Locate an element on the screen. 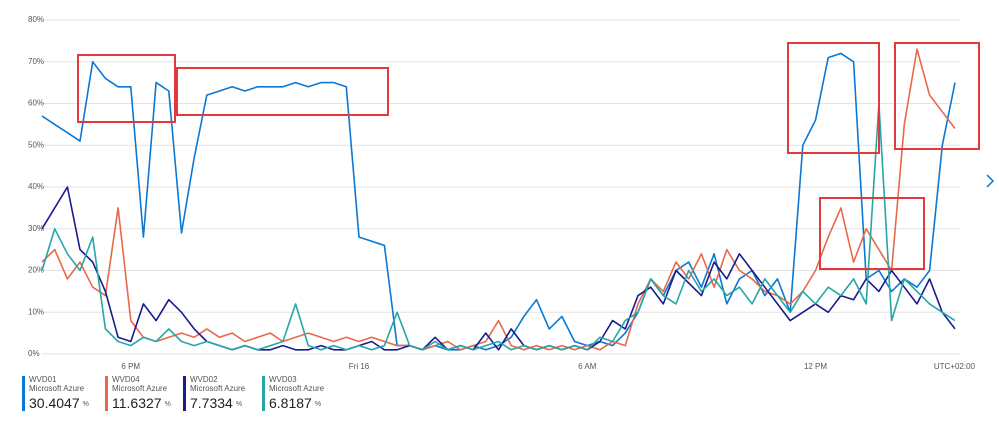  y-tick-label: 0% is located at coordinates (34, 353).